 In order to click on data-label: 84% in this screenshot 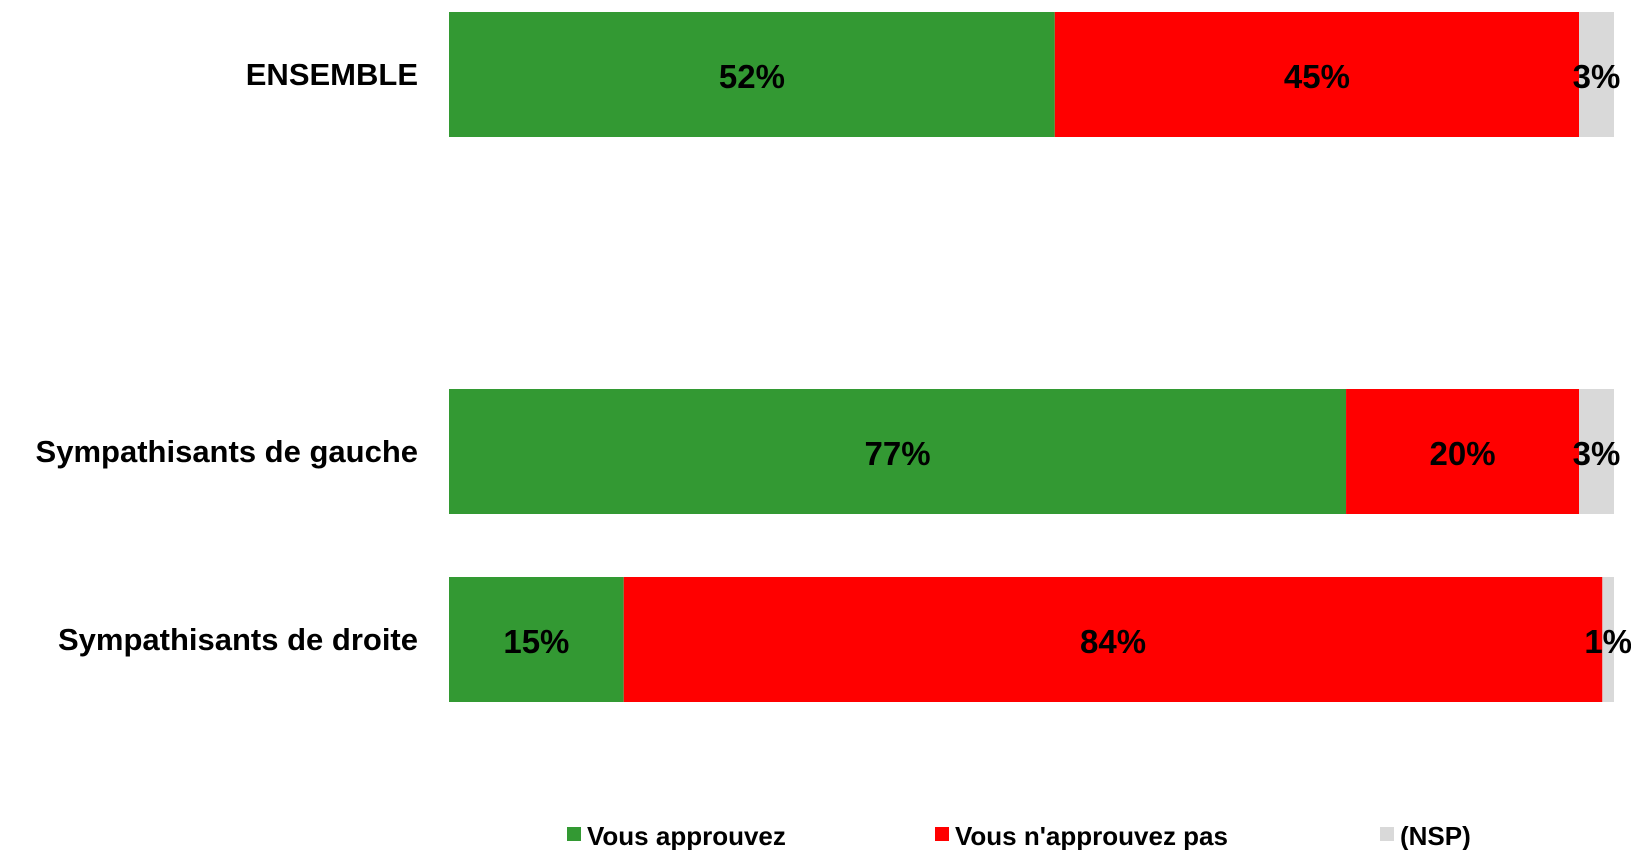, I will do `click(1113, 641)`.